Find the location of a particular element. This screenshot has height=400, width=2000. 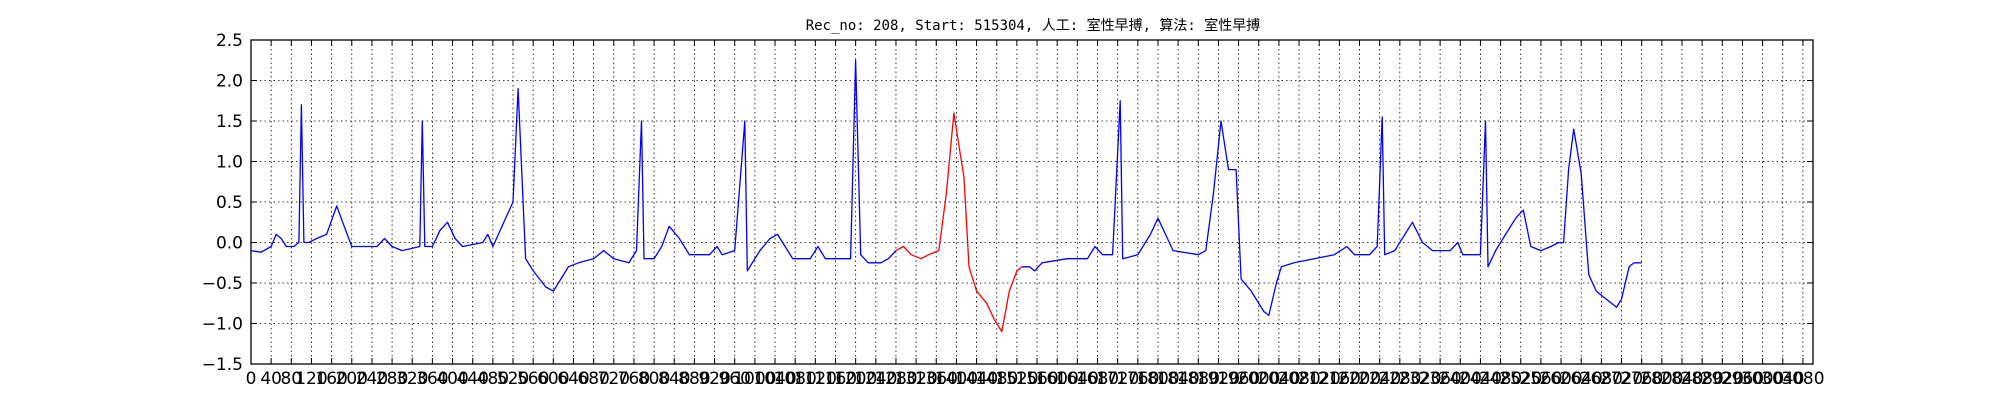

x-tick-label: 640 is located at coordinates (573, 379).